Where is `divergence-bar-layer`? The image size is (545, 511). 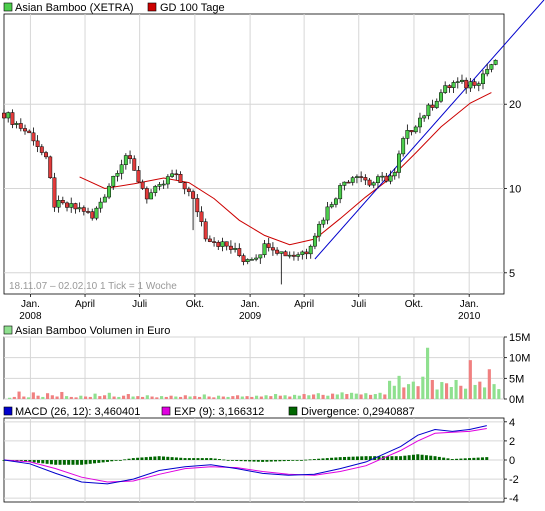
divergence-bar-layer is located at coordinates (245, 459).